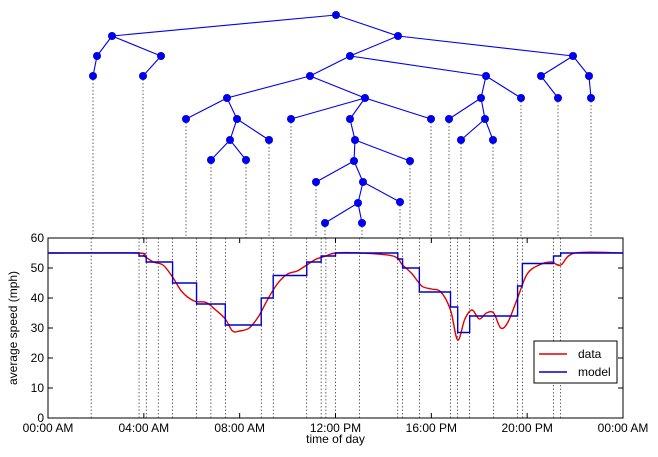  What do you see at coordinates (38, 268) in the screenshot?
I see `y-tick-label: 50` at bounding box center [38, 268].